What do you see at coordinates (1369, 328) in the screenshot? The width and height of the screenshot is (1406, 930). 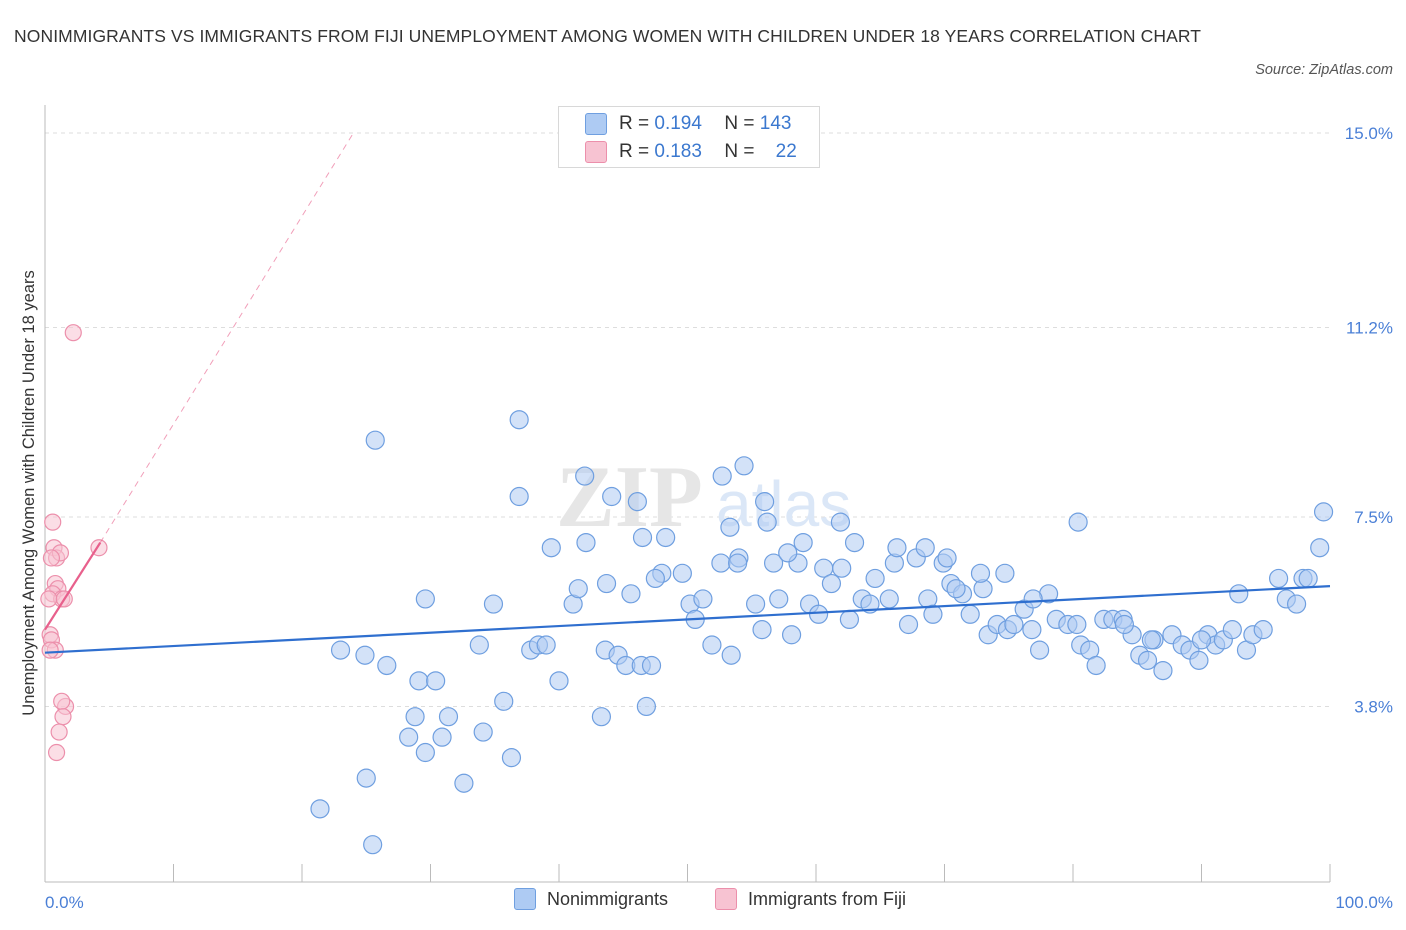 I see `y-tick-label: 11.2%` at bounding box center [1369, 328].